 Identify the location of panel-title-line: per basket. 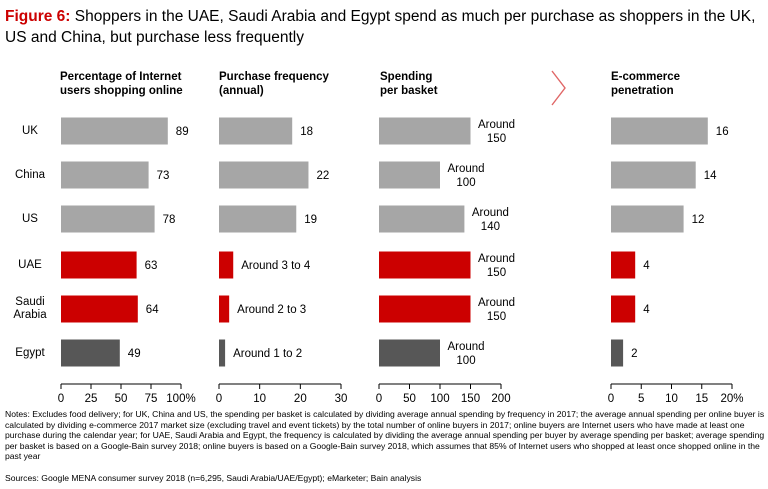
(409, 91).